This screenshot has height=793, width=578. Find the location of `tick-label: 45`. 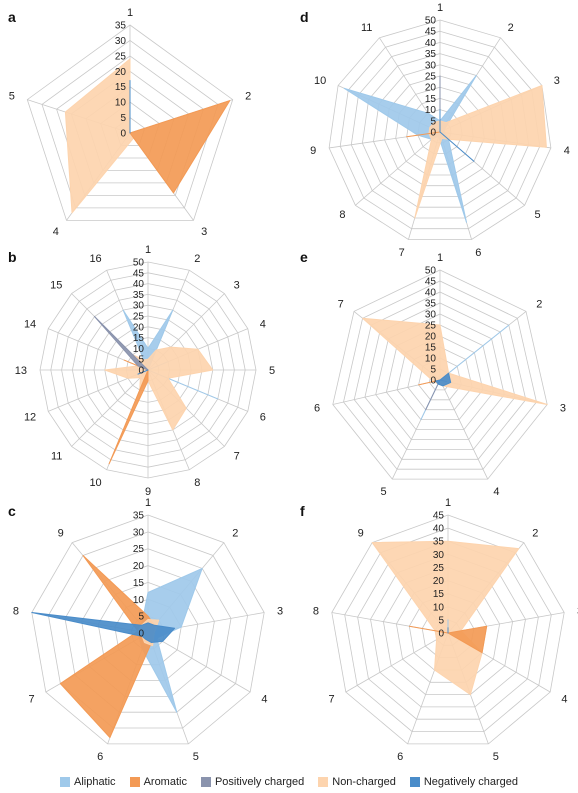

tick-label: 45 is located at coordinates (139, 273).